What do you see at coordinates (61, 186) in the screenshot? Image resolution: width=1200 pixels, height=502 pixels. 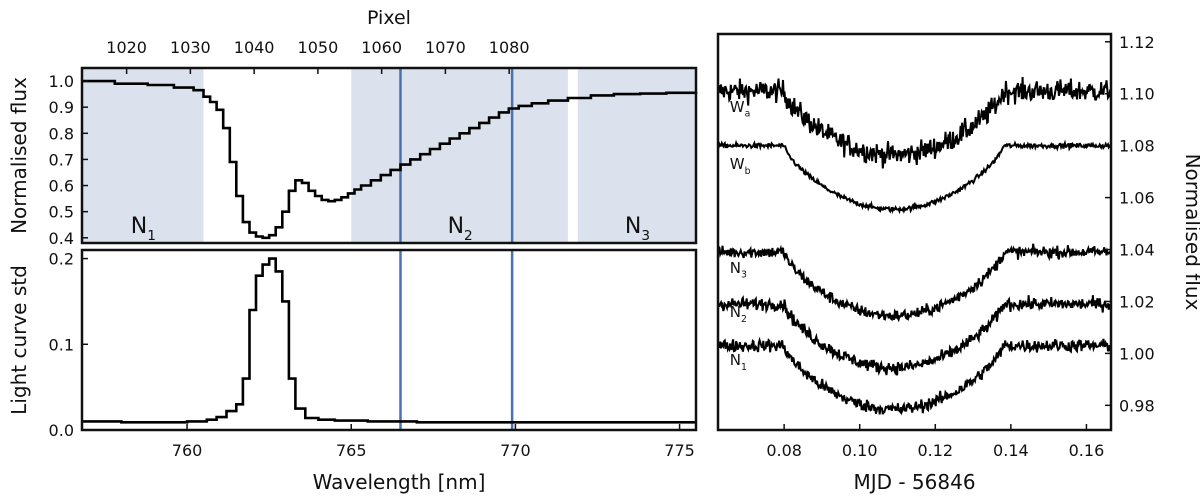 I see `spectrum-ytick-label: 0.6` at bounding box center [61, 186].